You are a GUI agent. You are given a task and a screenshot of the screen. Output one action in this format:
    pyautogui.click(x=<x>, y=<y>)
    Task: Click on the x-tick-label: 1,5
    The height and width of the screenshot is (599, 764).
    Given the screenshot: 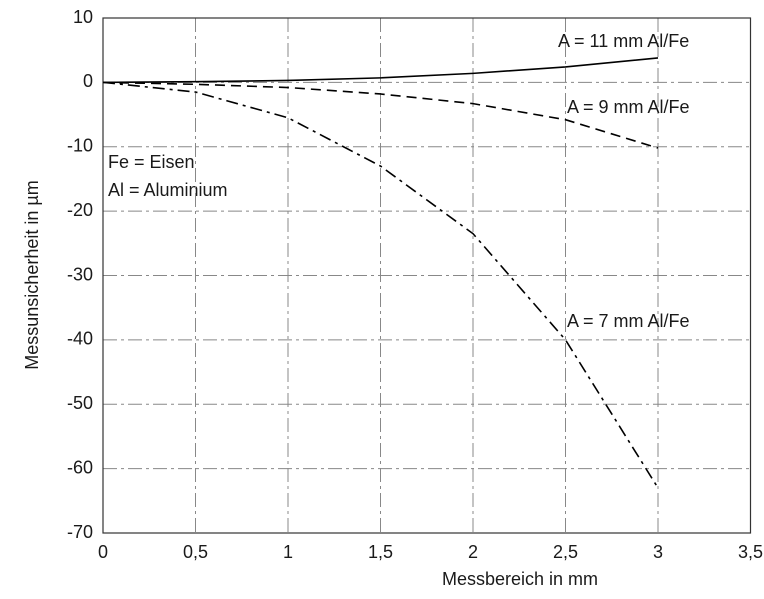 What is the action you would take?
    pyautogui.click(x=380, y=552)
    